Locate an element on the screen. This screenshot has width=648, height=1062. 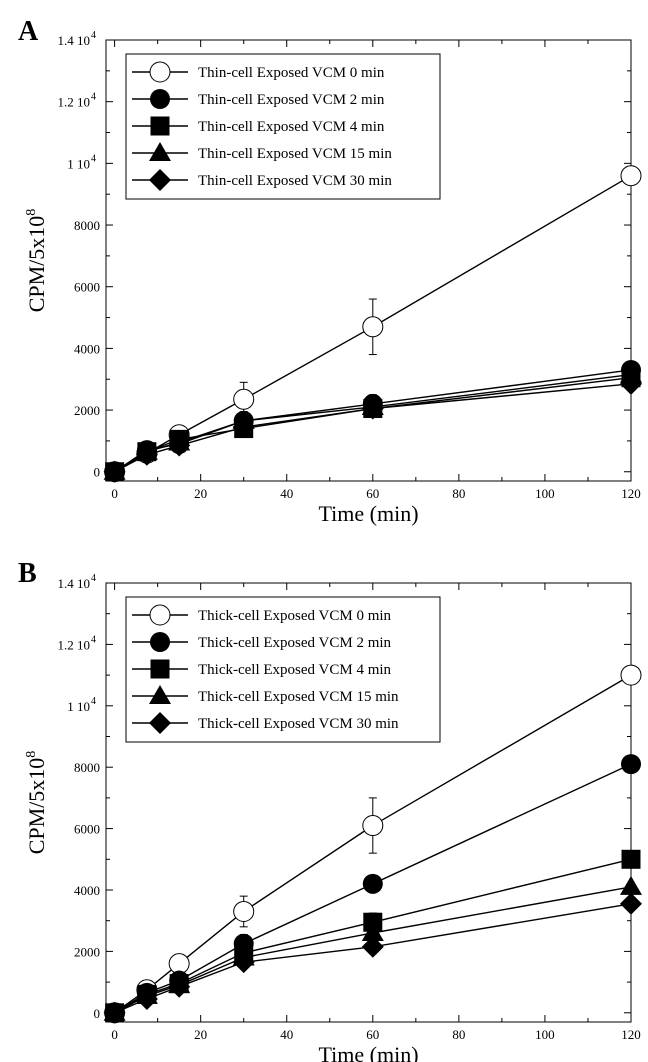
y-tick-label: 4000 is located at coordinates (87, 890).